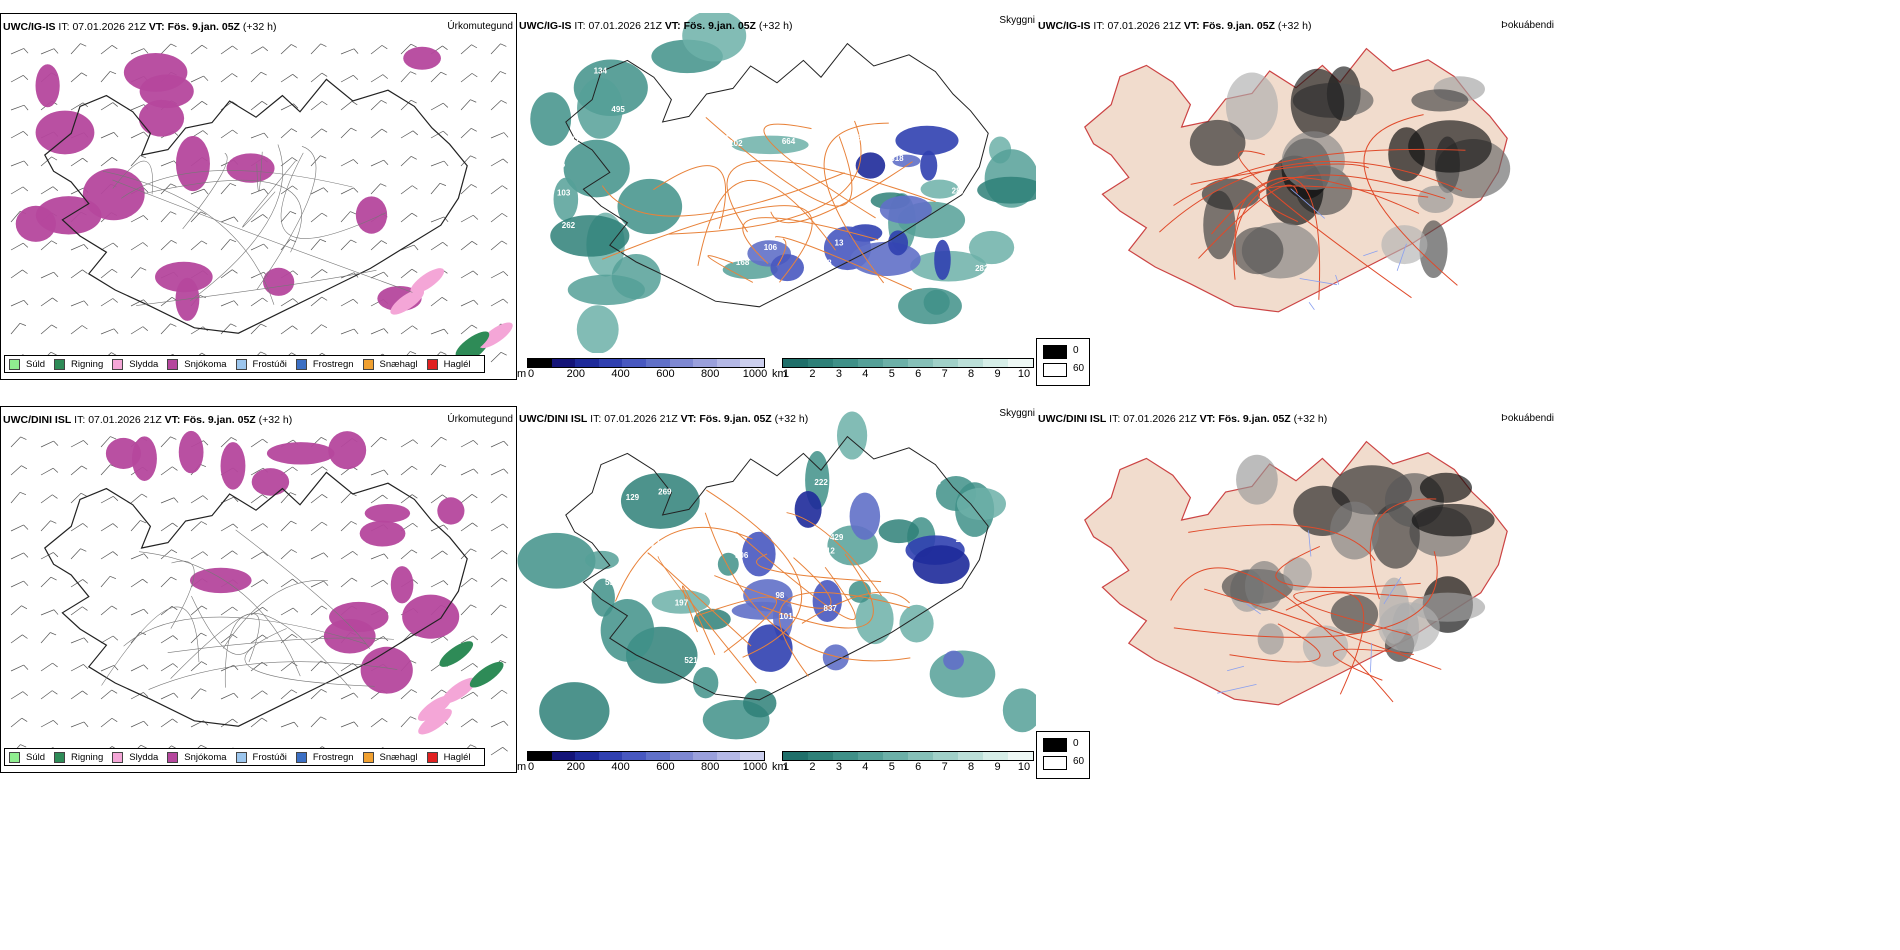 This screenshot has height=950, width=1900. Describe the element at coordinates (778, 494) in the screenshot. I see `cloud-base-value: 137` at that location.